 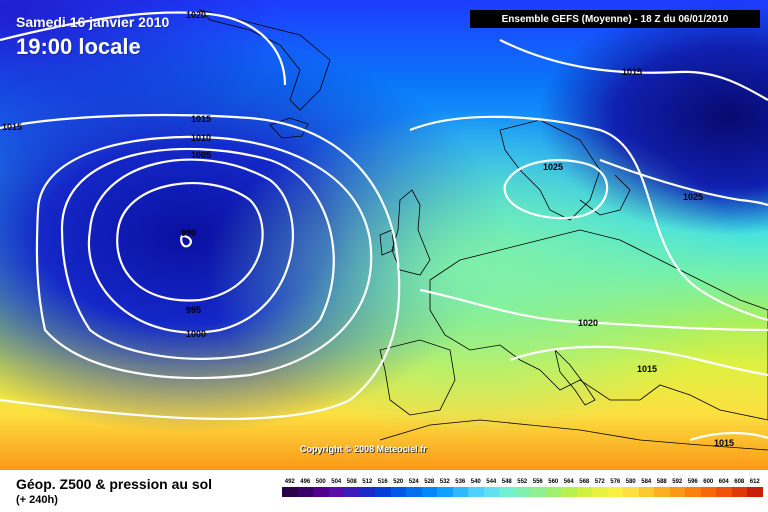 I want to click on isobar-1015-northeast, so click(x=633, y=70).